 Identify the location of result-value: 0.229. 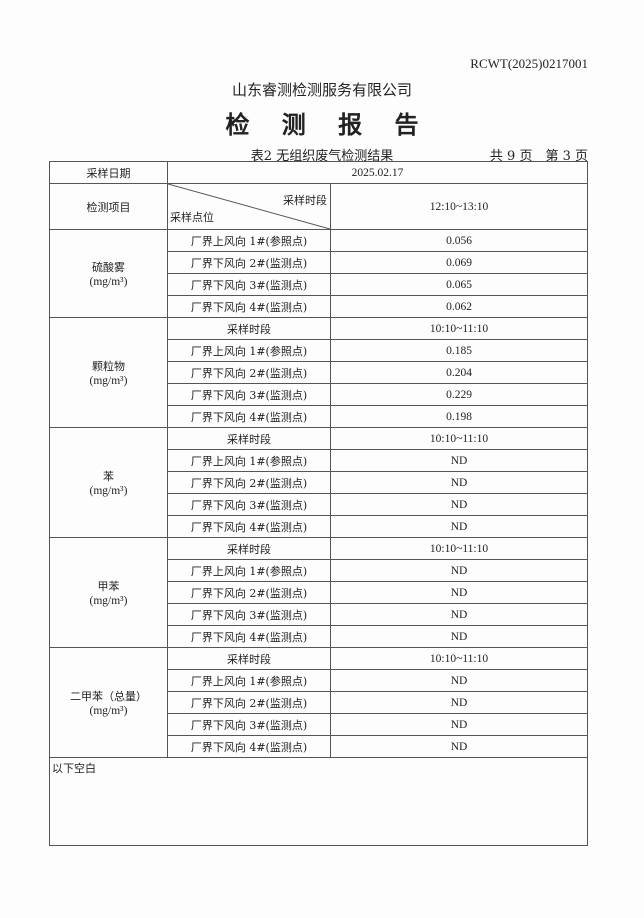
(459, 394).